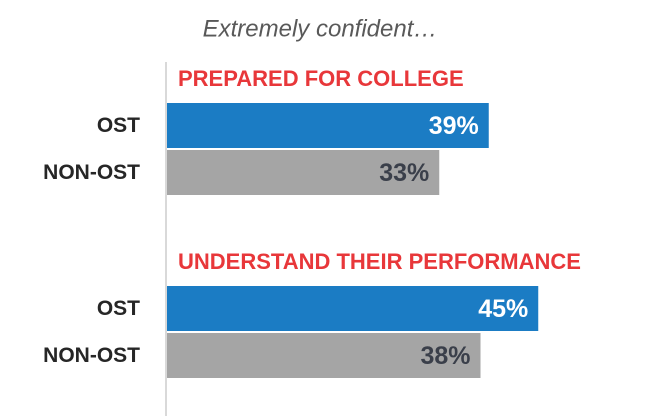 Image resolution: width=667 pixels, height=416 pixels. I want to click on group-label: UNDERSTAND THEIR PERFORMANCE, so click(379, 261).